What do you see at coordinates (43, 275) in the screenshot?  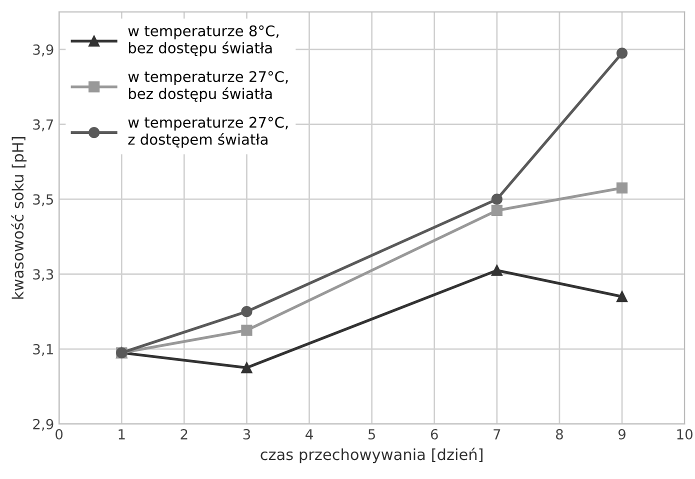 I see `y-tick-label: 3,3` at bounding box center [43, 275].